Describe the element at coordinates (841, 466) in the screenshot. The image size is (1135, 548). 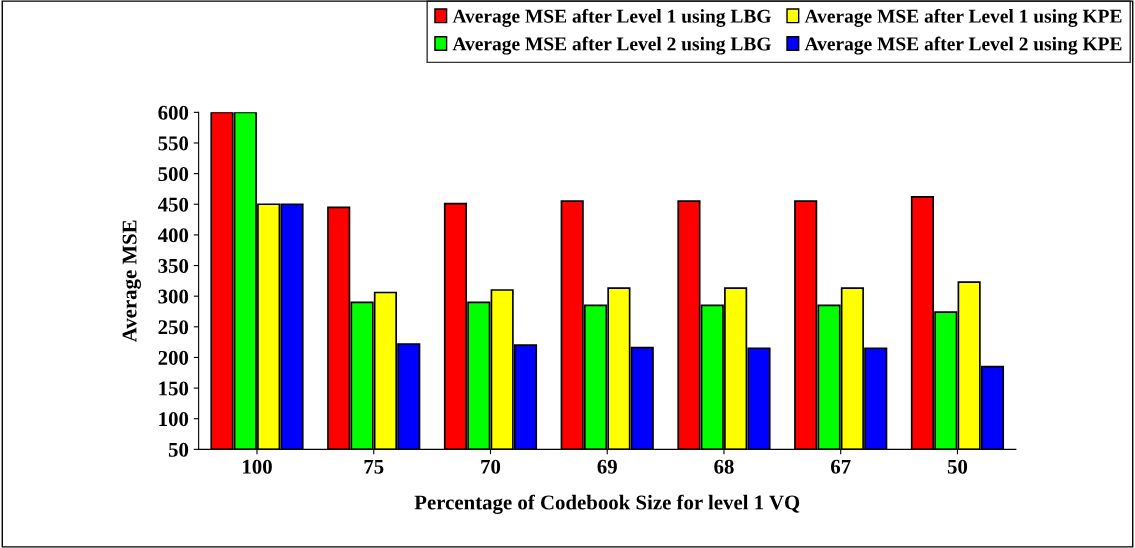
I see `x-tick-label: 67` at that location.